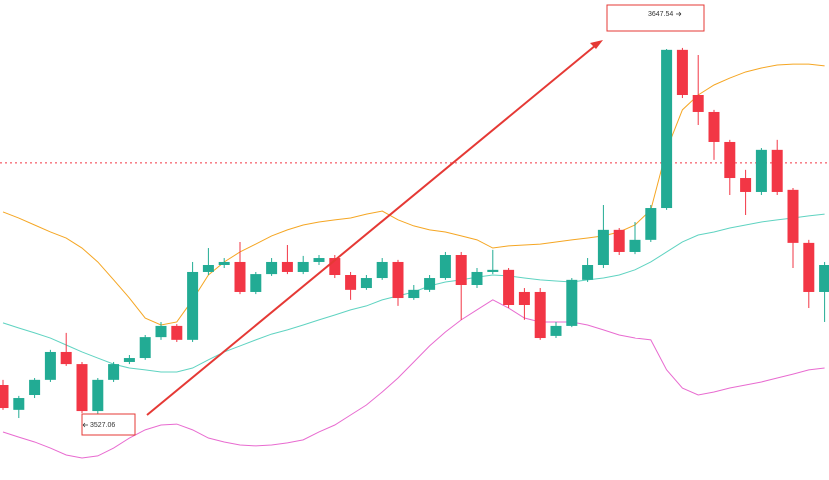 The image size is (829, 480). Describe the element at coordinates (596, 44) in the screenshot. I see `trend-arrow-head` at that location.